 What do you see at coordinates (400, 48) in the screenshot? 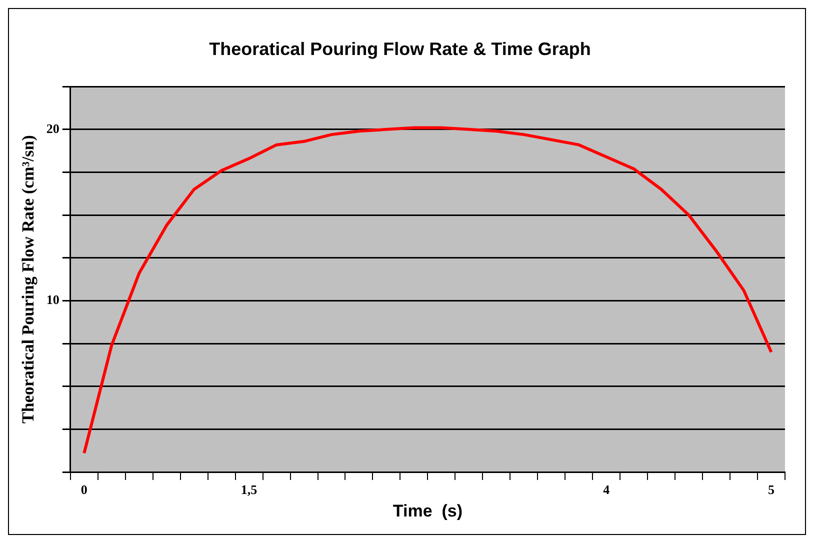
I see `chart-title: Theoratical Pouring Flow Rate & Time Graph` at bounding box center [400, 48].